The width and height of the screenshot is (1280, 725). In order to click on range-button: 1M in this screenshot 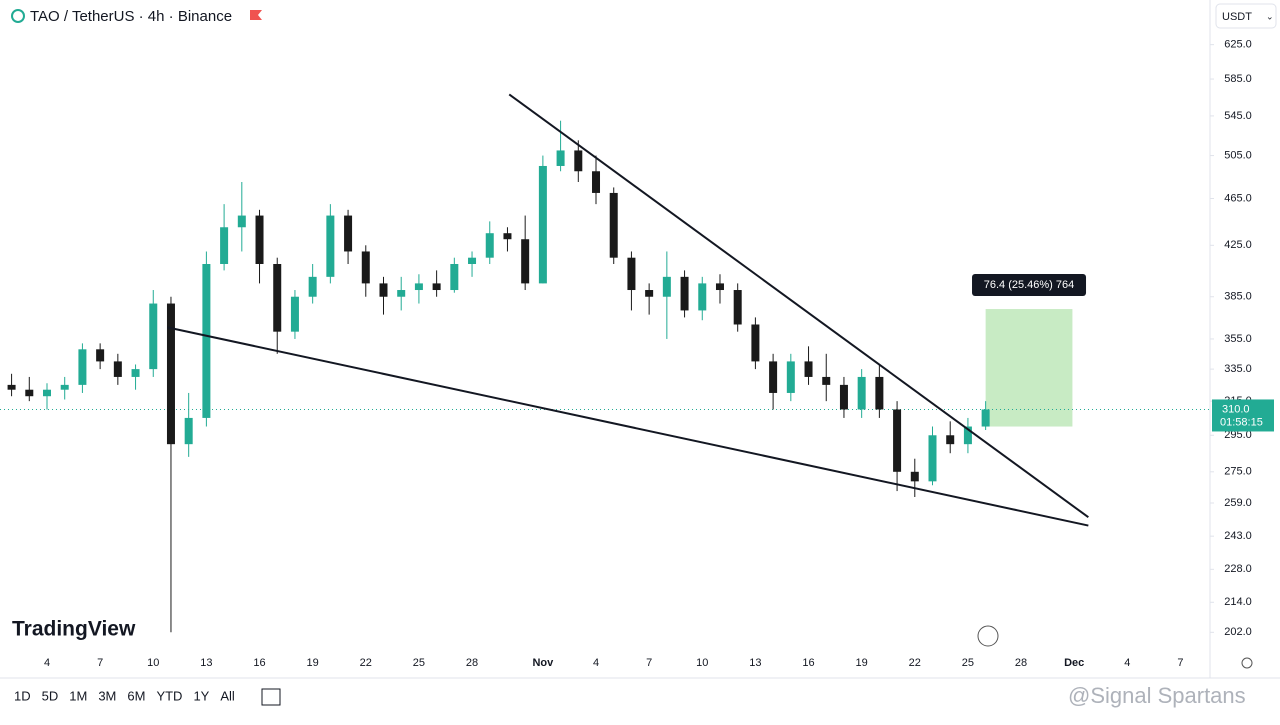, I will do `click(78, 695)`.